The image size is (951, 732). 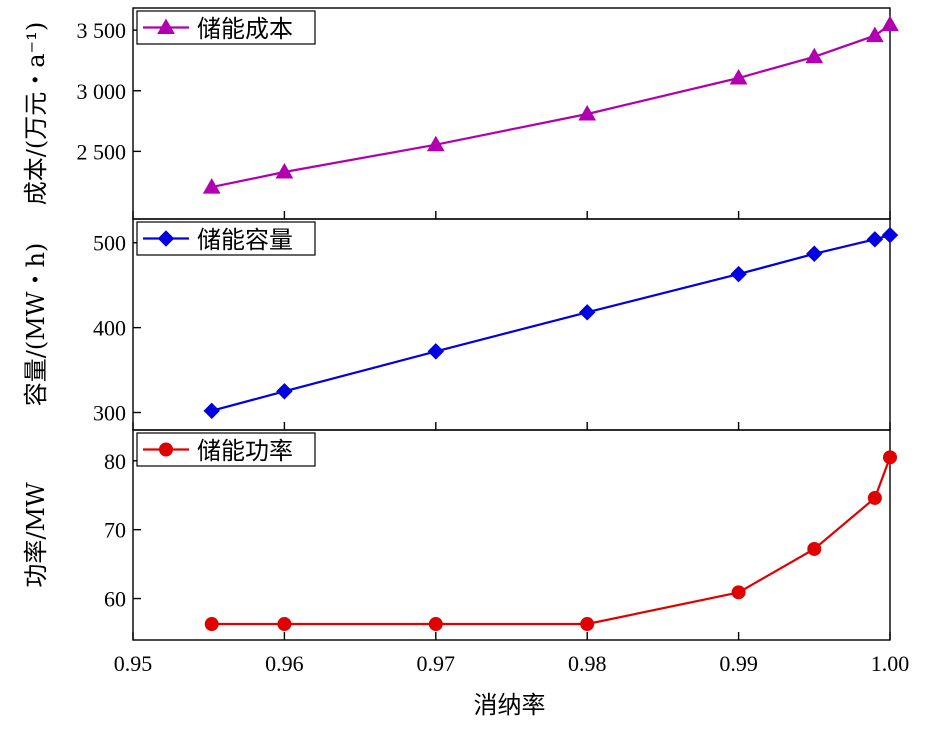 What do you see at coordinates (738, 663) in the screenshot?
I see `x-tick-label-5: 0.99` at bounding box center [738, 663].